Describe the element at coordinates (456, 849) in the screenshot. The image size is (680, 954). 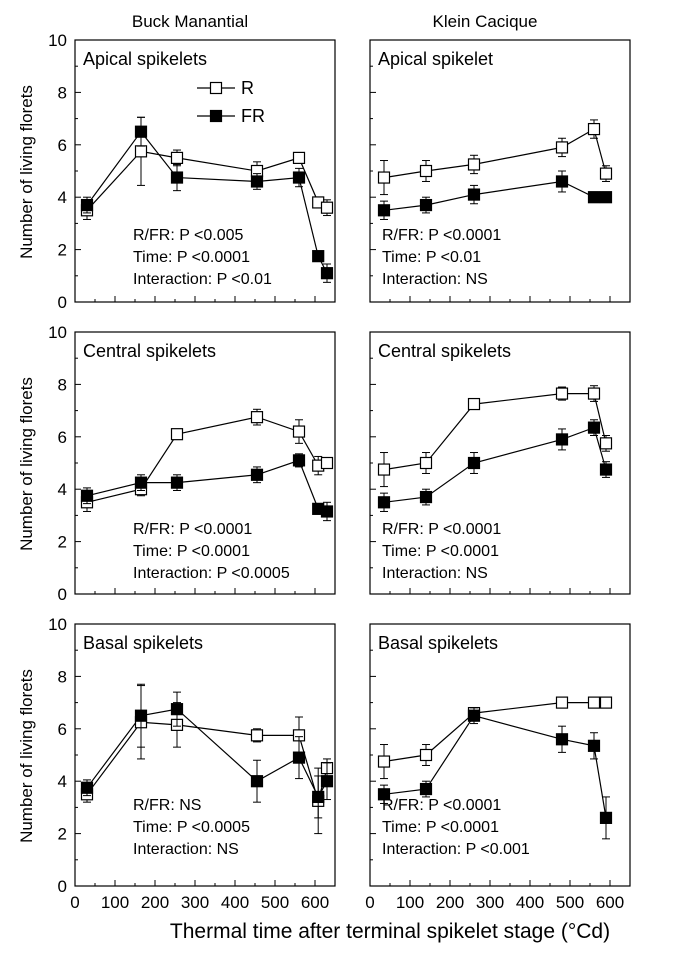
I see `stats-line: Interaction: P <0.001` at that location.